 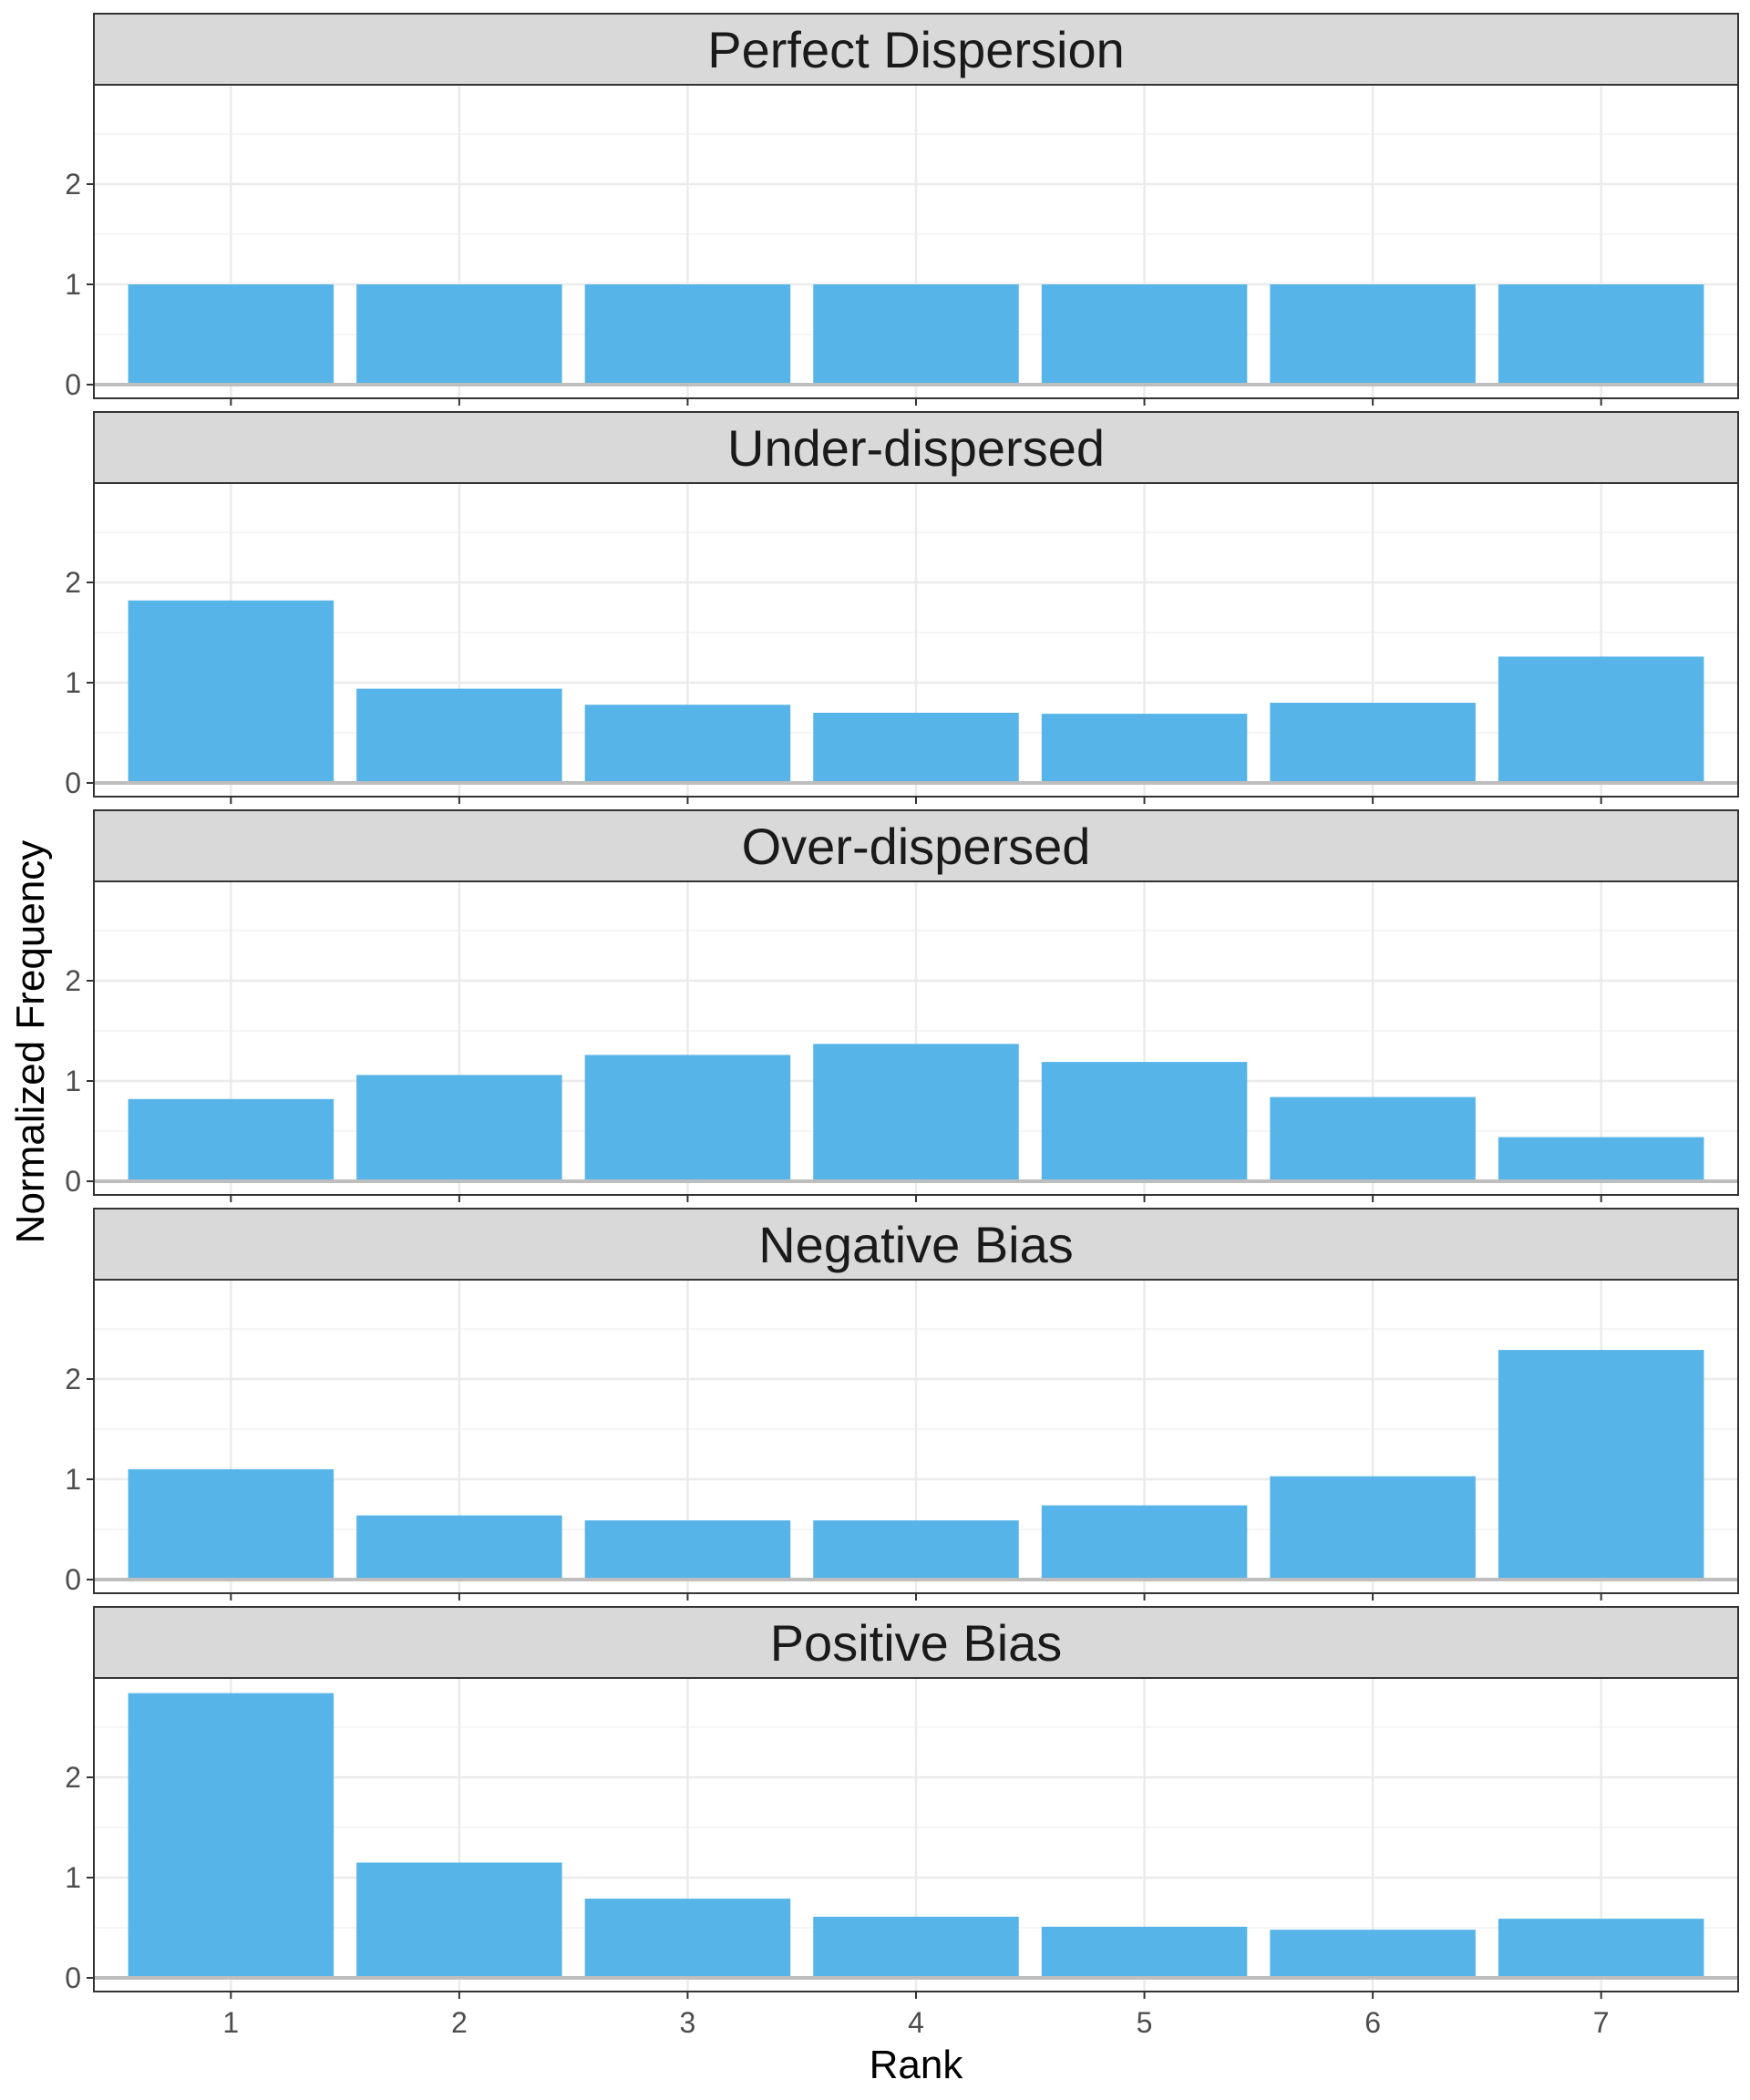 I want to click on facet-title: Under-dispersed, so click(x=916, y=448).